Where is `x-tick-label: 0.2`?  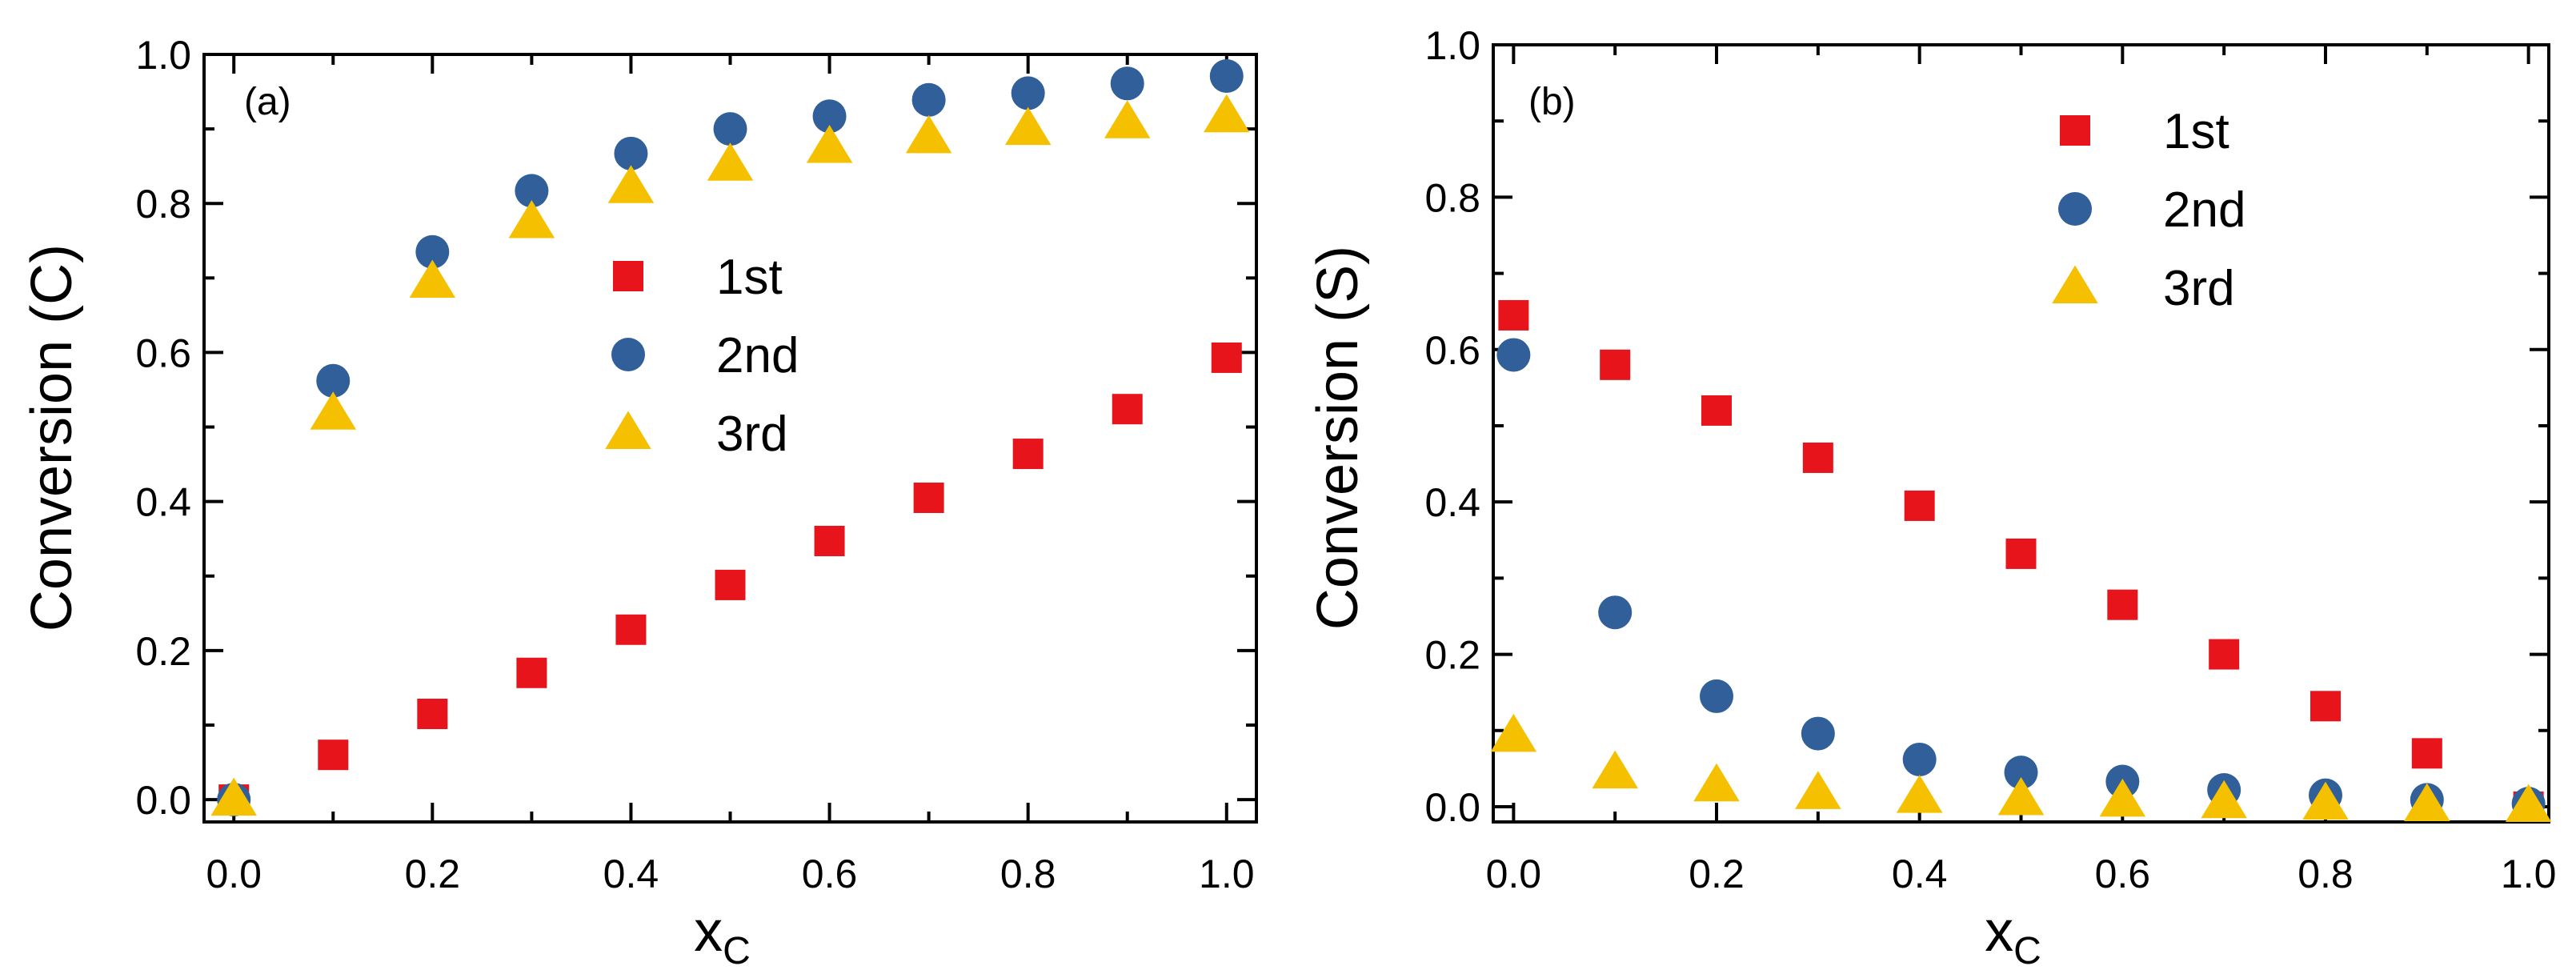
x-tick-label: 0.2 is located at coordinates (1717, 874).